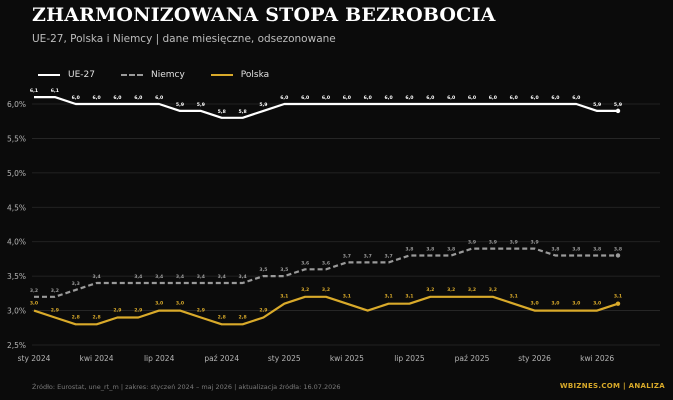 The height and width of the screenshot is (400, 673). I want to click on x-tick-label: paź 2024, so click(221, 358).